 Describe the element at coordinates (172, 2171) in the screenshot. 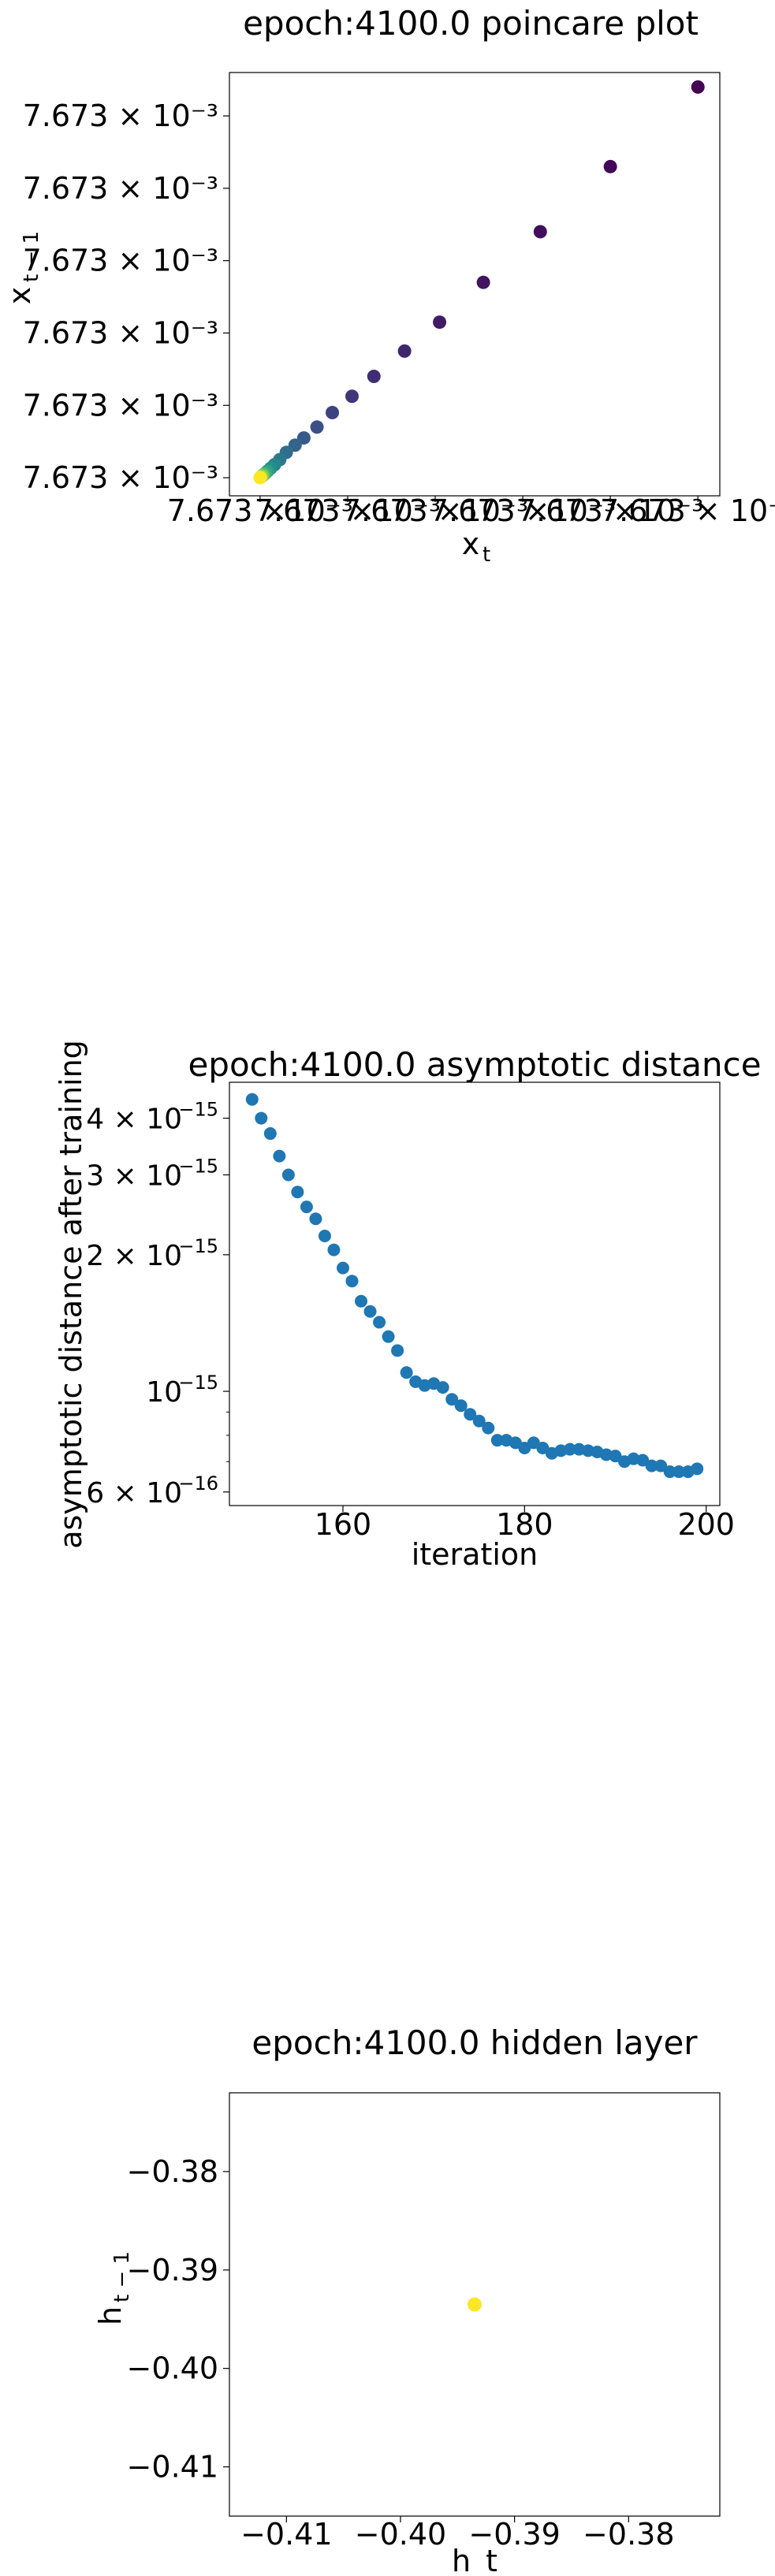

I see `y-tick-label: −0.38` at that location.